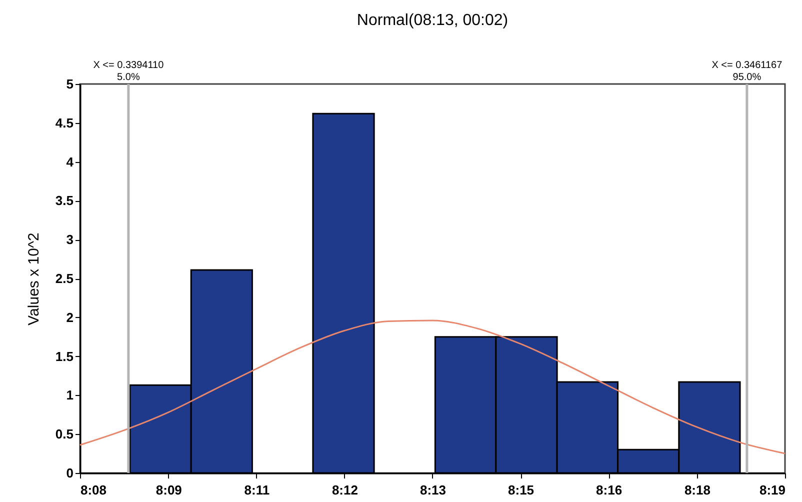 The width and height of the screenshot is (802, 502). What do you see at coordinates (33, 279) in the screenshot?
I see `y-axis-title: Values x 10^2` at bounding box center [33, 279].